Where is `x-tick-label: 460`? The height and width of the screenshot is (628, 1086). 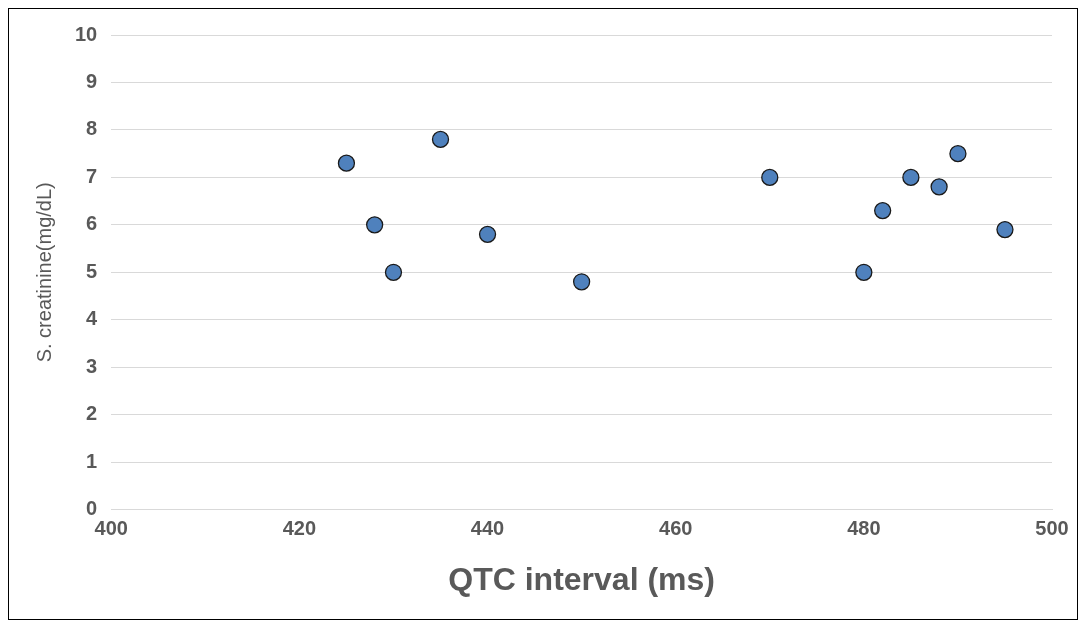 x-tick-label: 460 is located at coordinates (676, 528).